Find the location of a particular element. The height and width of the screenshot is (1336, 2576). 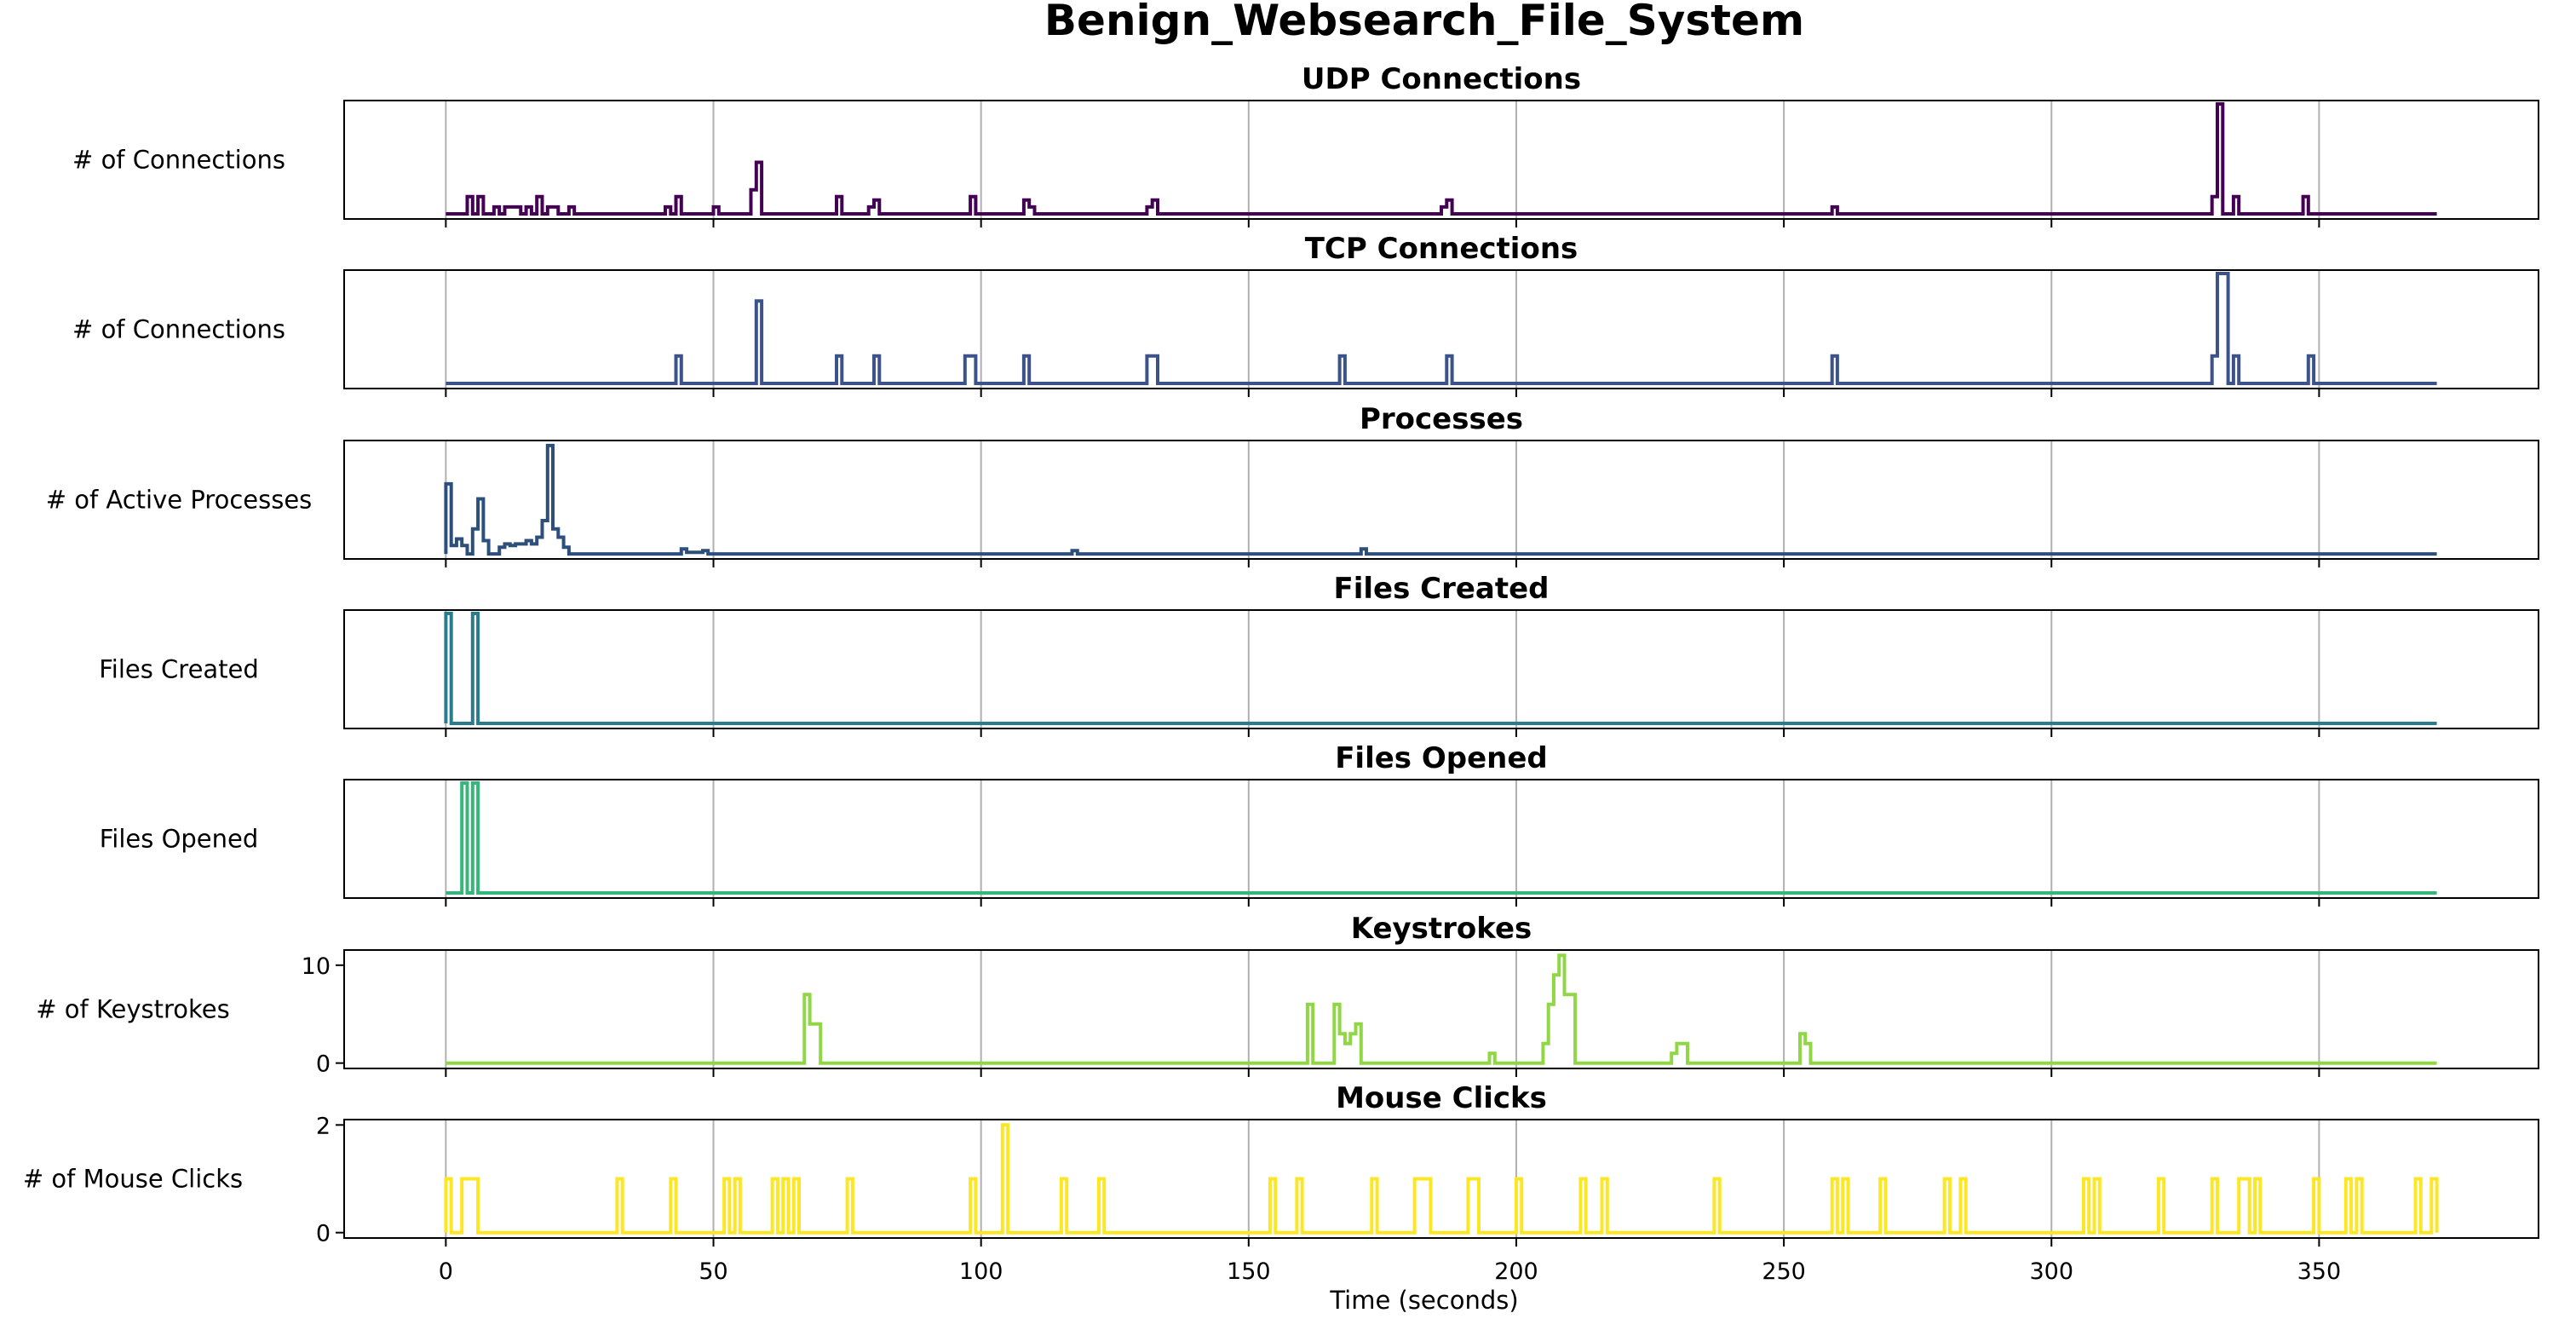

panel-tcp: TCP Connections # of Connections is located at coordinates (1306, 314).